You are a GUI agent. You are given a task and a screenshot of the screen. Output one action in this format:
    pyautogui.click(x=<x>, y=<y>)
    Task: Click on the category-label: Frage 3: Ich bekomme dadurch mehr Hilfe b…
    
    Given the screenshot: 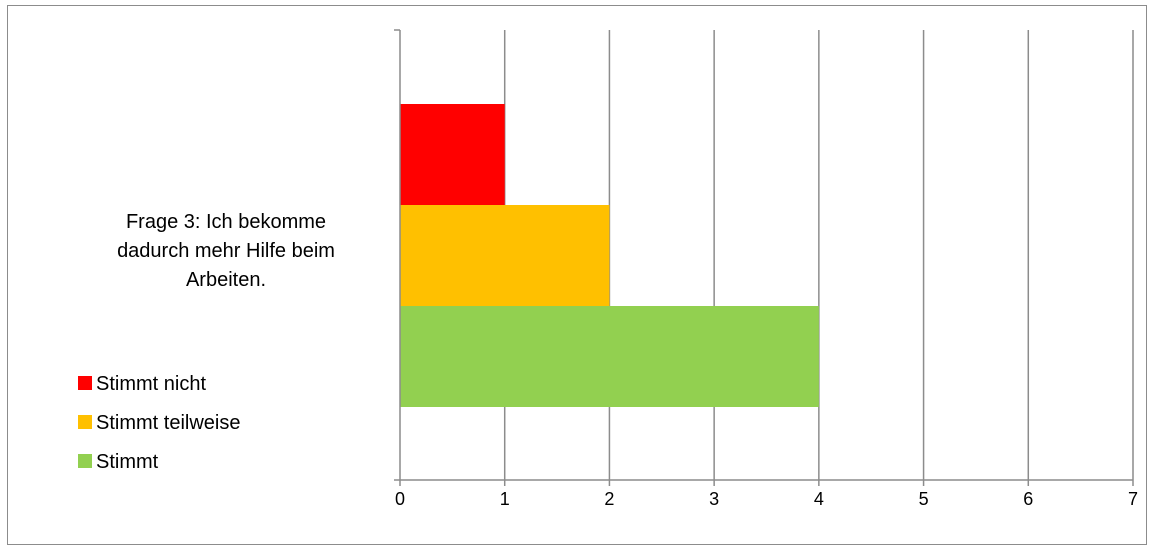 What is the action you would take?
    pyautogui.click(x=226, y=251)
    